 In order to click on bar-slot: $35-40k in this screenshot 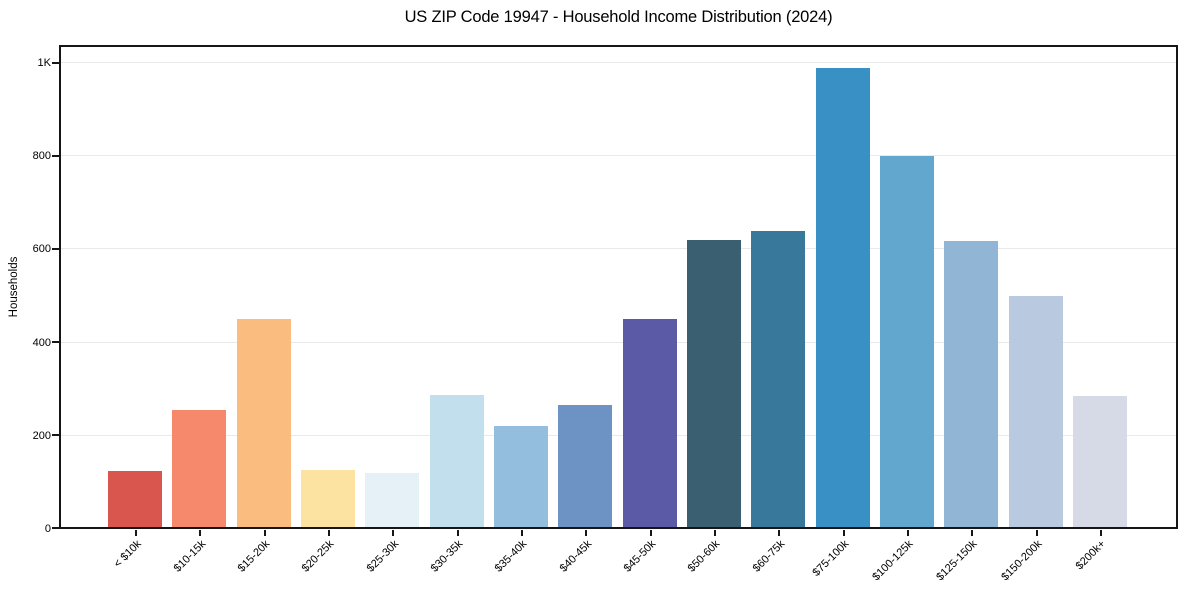, I will do `click(521, 311)`.